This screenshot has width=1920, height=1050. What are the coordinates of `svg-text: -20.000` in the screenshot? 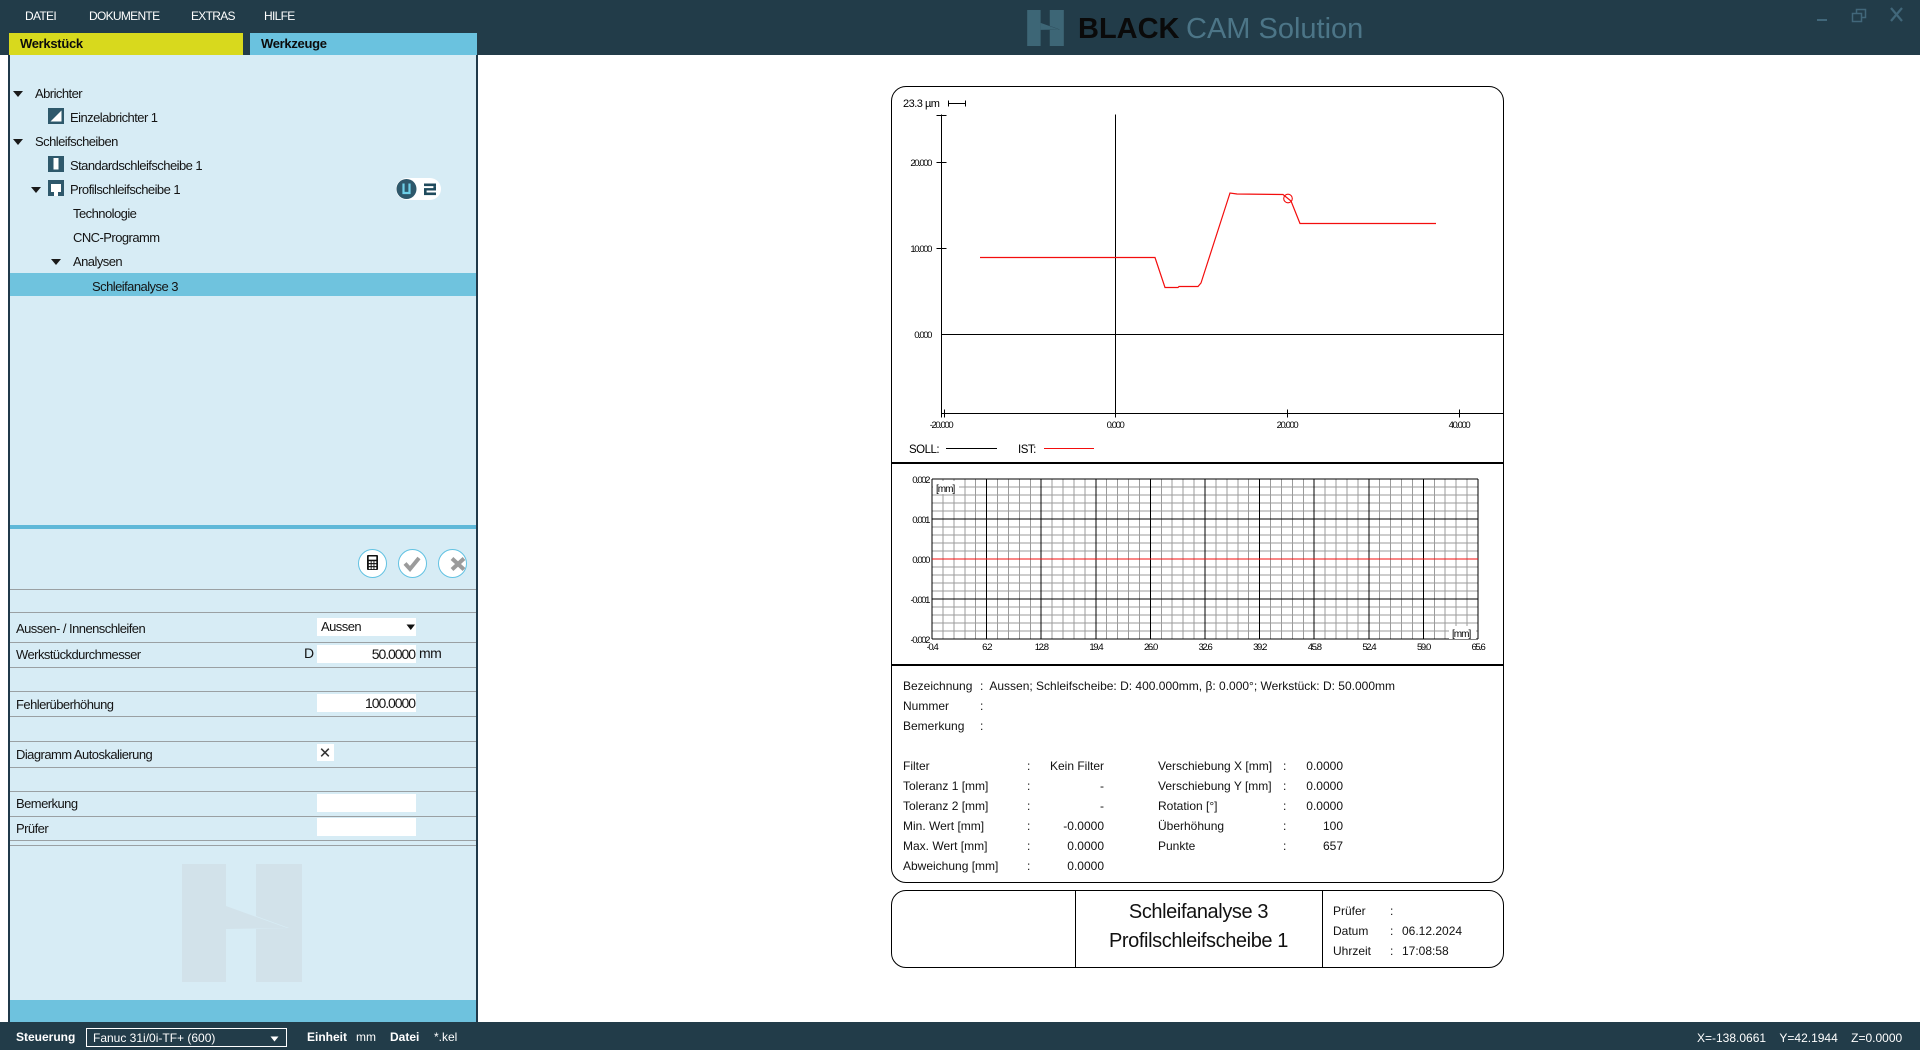 It's located at (942, 425).